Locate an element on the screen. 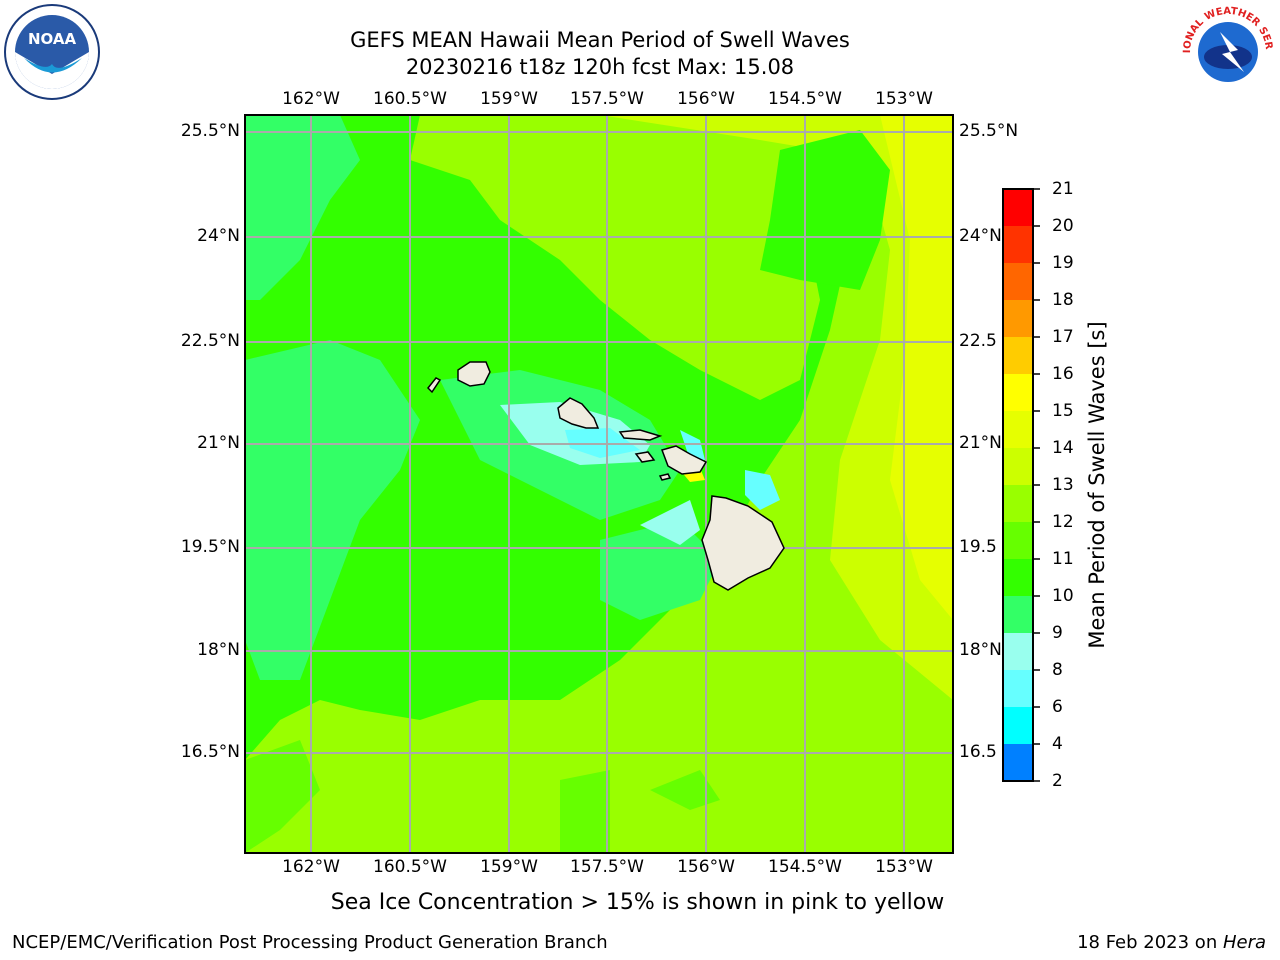 The width and height of the screenshot is (1280, 960). lon-label-bottom: 159°W is located at coordinates (509, 867).